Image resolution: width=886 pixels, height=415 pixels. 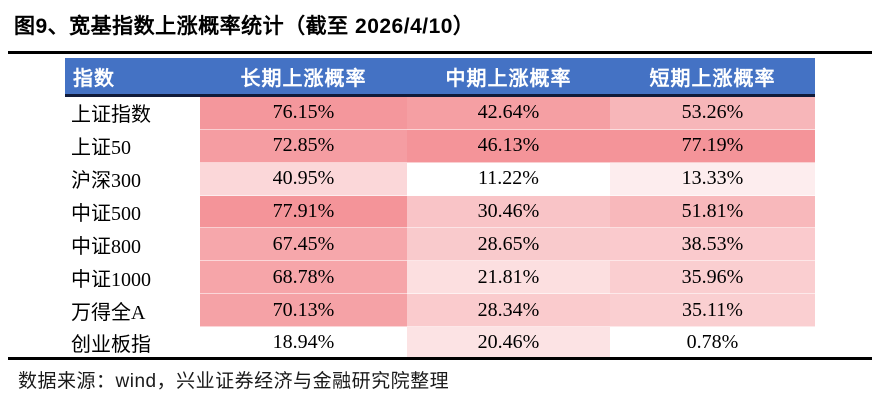 What do you see at coordinates (508, 278) in the screenshot?
I see `probability-cell: 21.81%` at bounding box center [508, 278].